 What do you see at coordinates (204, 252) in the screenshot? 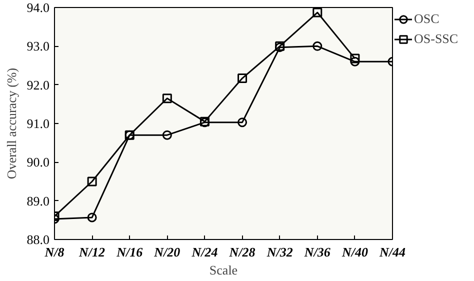
I see `x-tick-label: N/24` at bounding box center [204, 252].